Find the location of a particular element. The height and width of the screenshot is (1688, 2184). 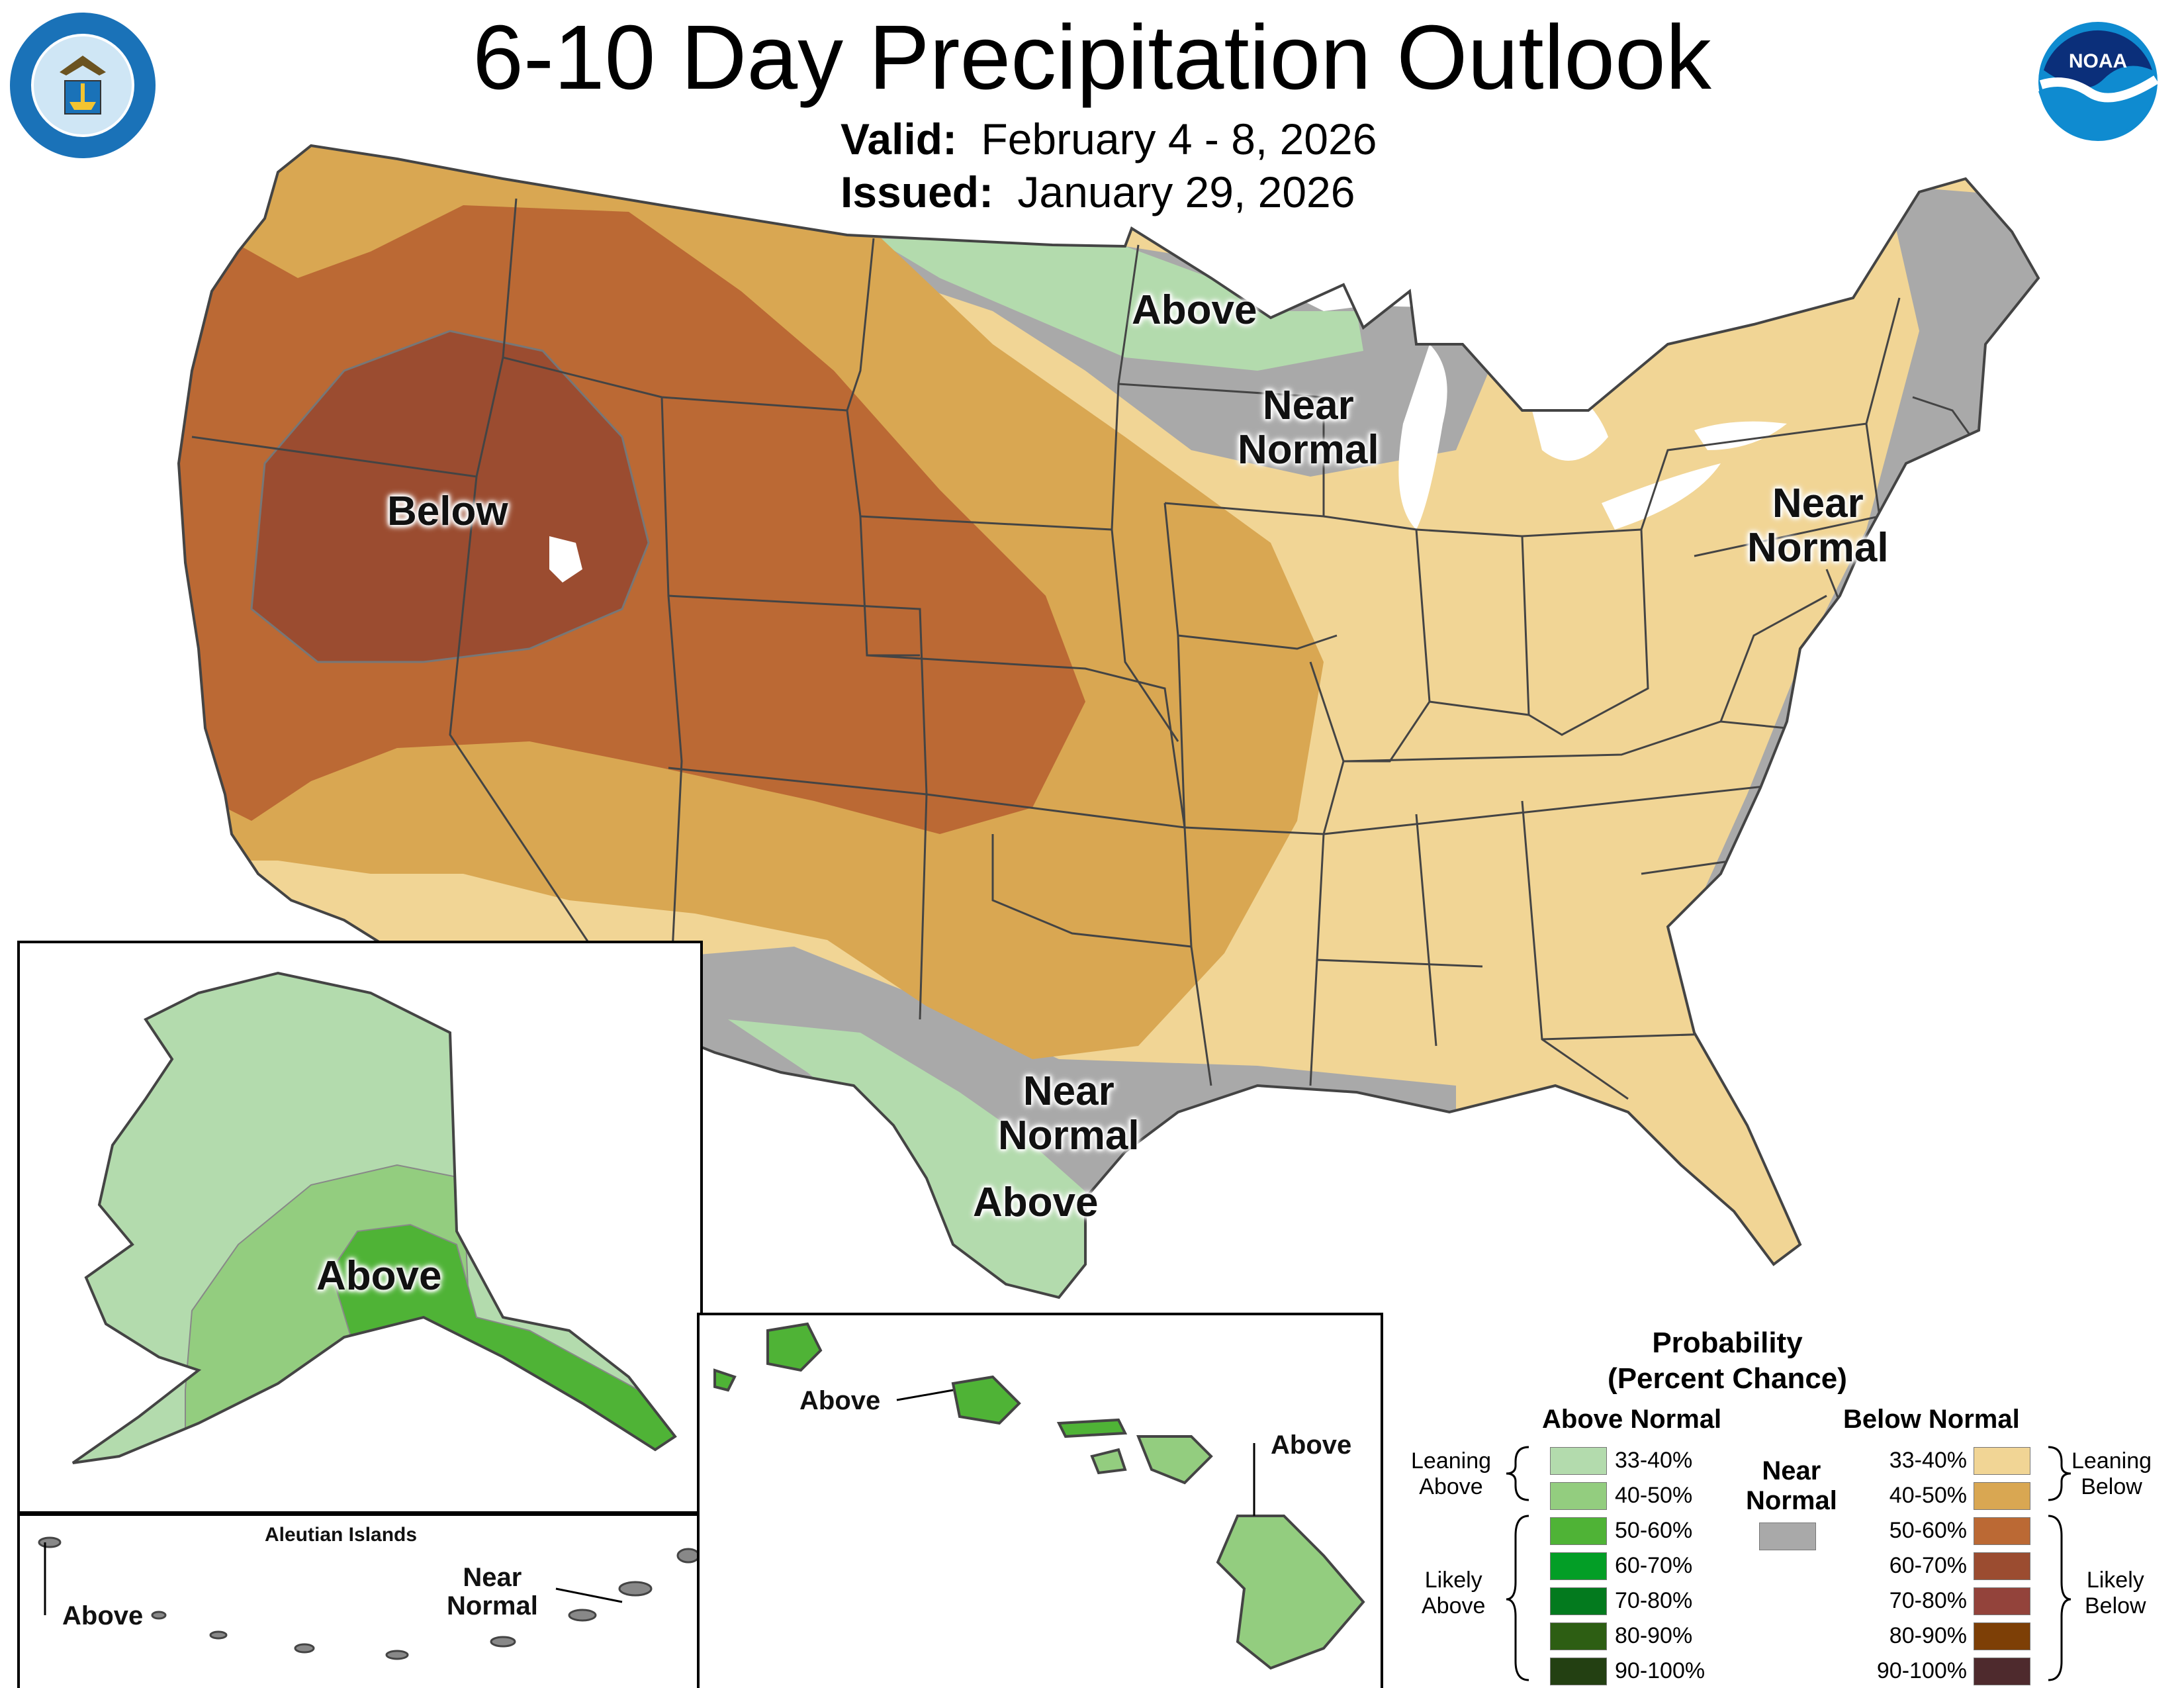

legend-below-label-4: 60-70% is located at coordinates (1928, 1565).